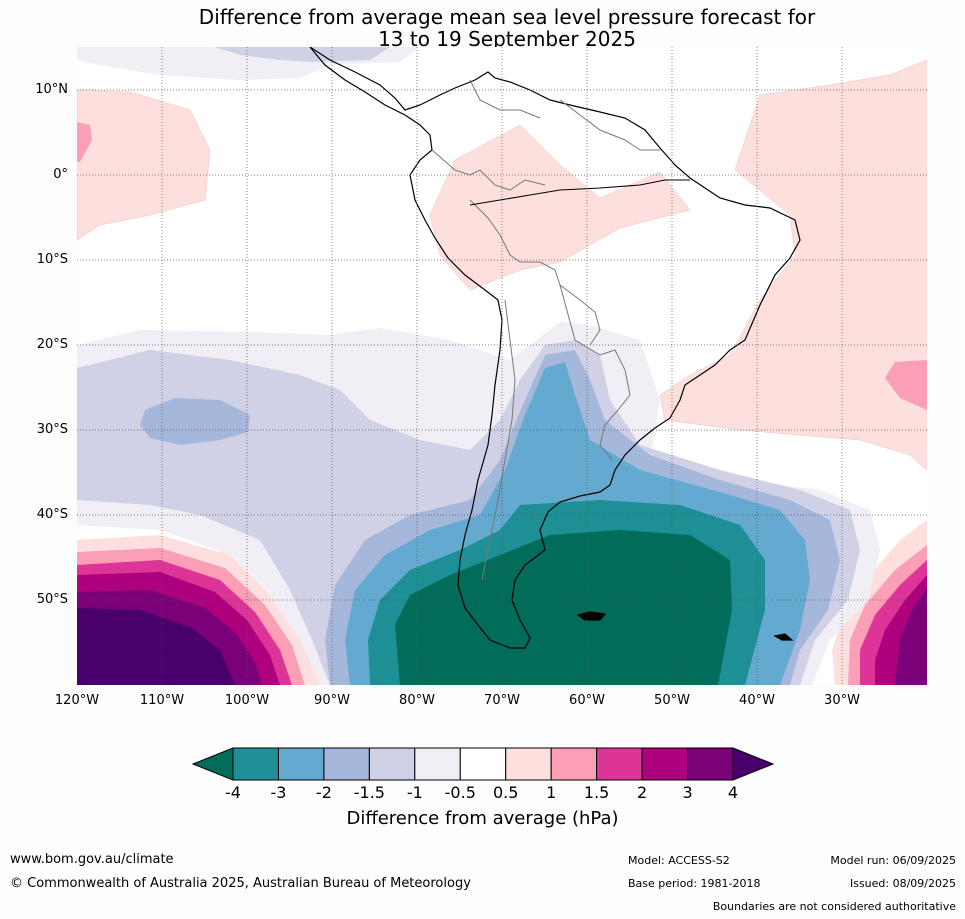 Image resolution: width=965 pixels, height=919 pixels. What do you see at coordinates (414, 792) in the screenshot?
I see `colorbar-tick-label: -1` at bounding box center [414, 792].